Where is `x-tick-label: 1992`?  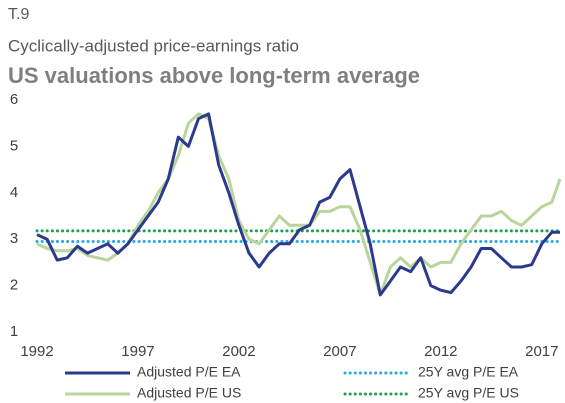
x-tick-label: 1992 is located at coordinates (36, 351).